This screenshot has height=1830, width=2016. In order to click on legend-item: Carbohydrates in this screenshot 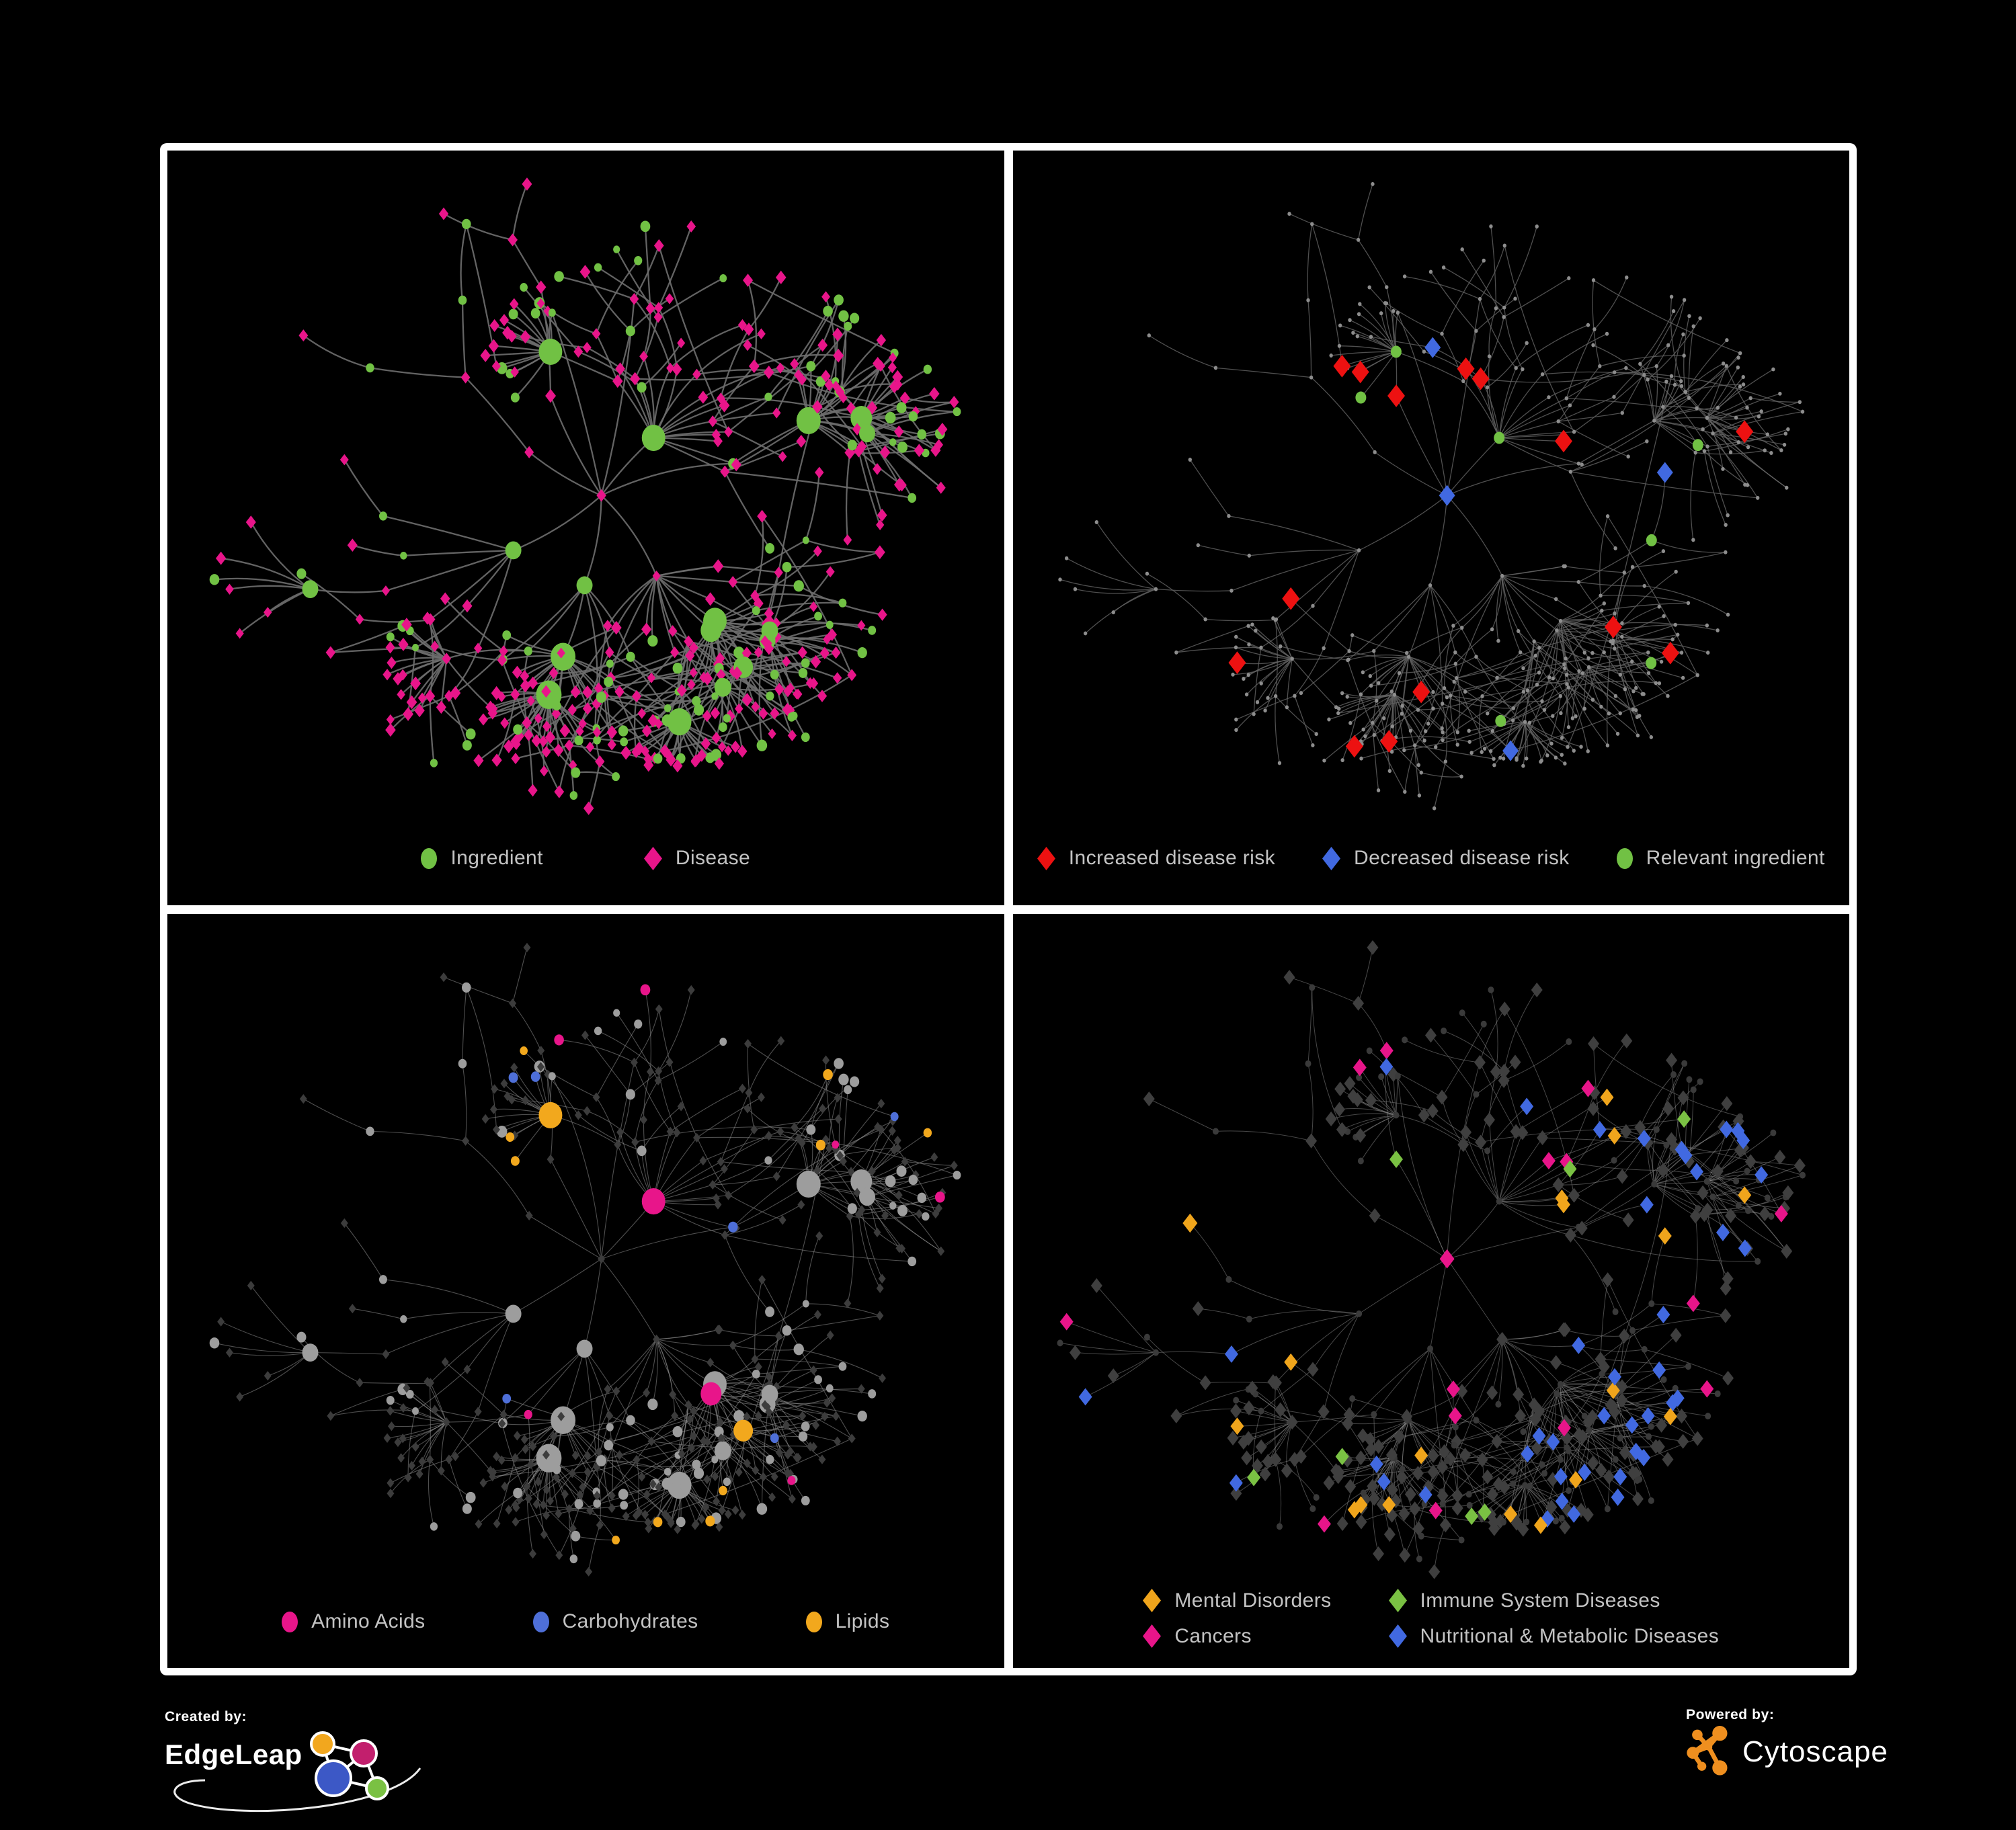, I will do `click(615, 1622)`.